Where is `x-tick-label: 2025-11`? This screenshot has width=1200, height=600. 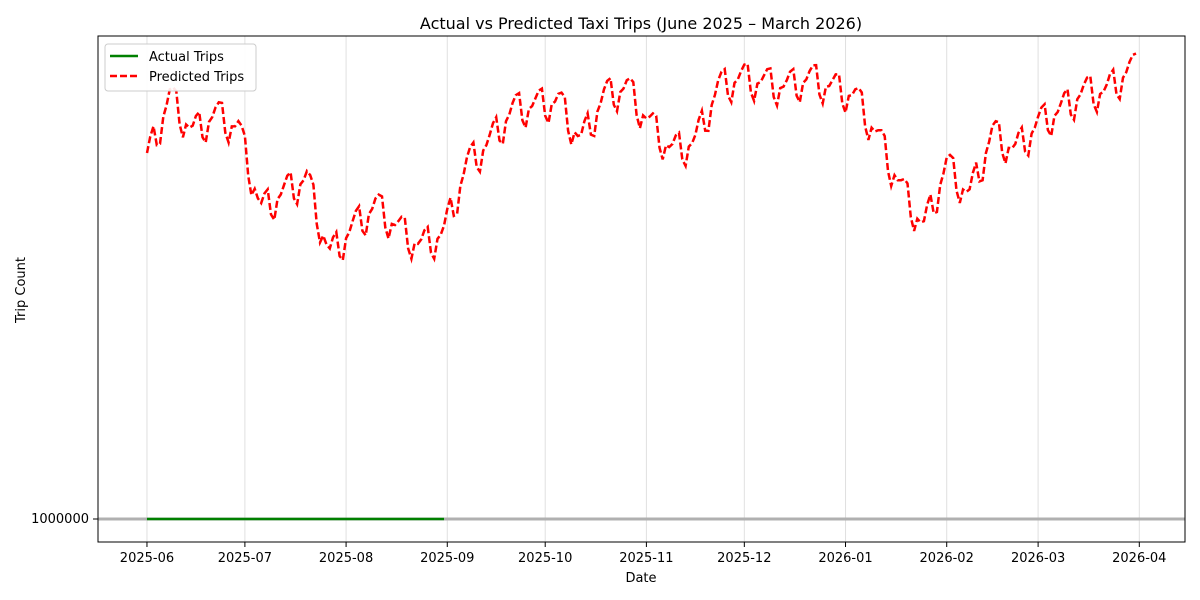
x-tick-label: 2025-11 is located at coordinates (646, 558).